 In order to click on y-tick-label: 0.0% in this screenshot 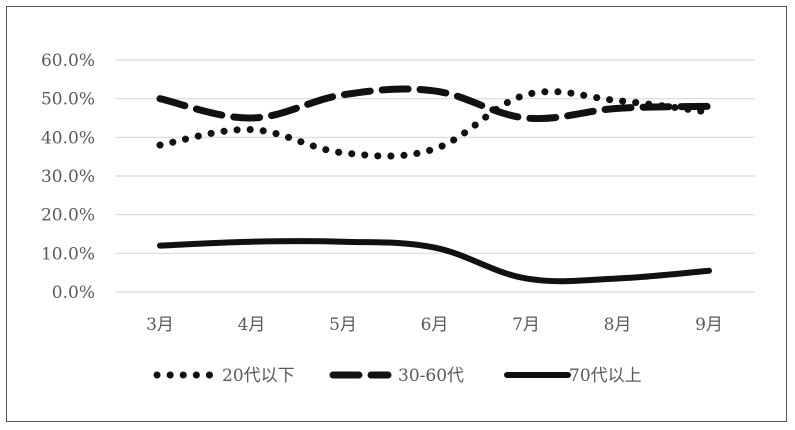, I will do `click(73, 293)`.